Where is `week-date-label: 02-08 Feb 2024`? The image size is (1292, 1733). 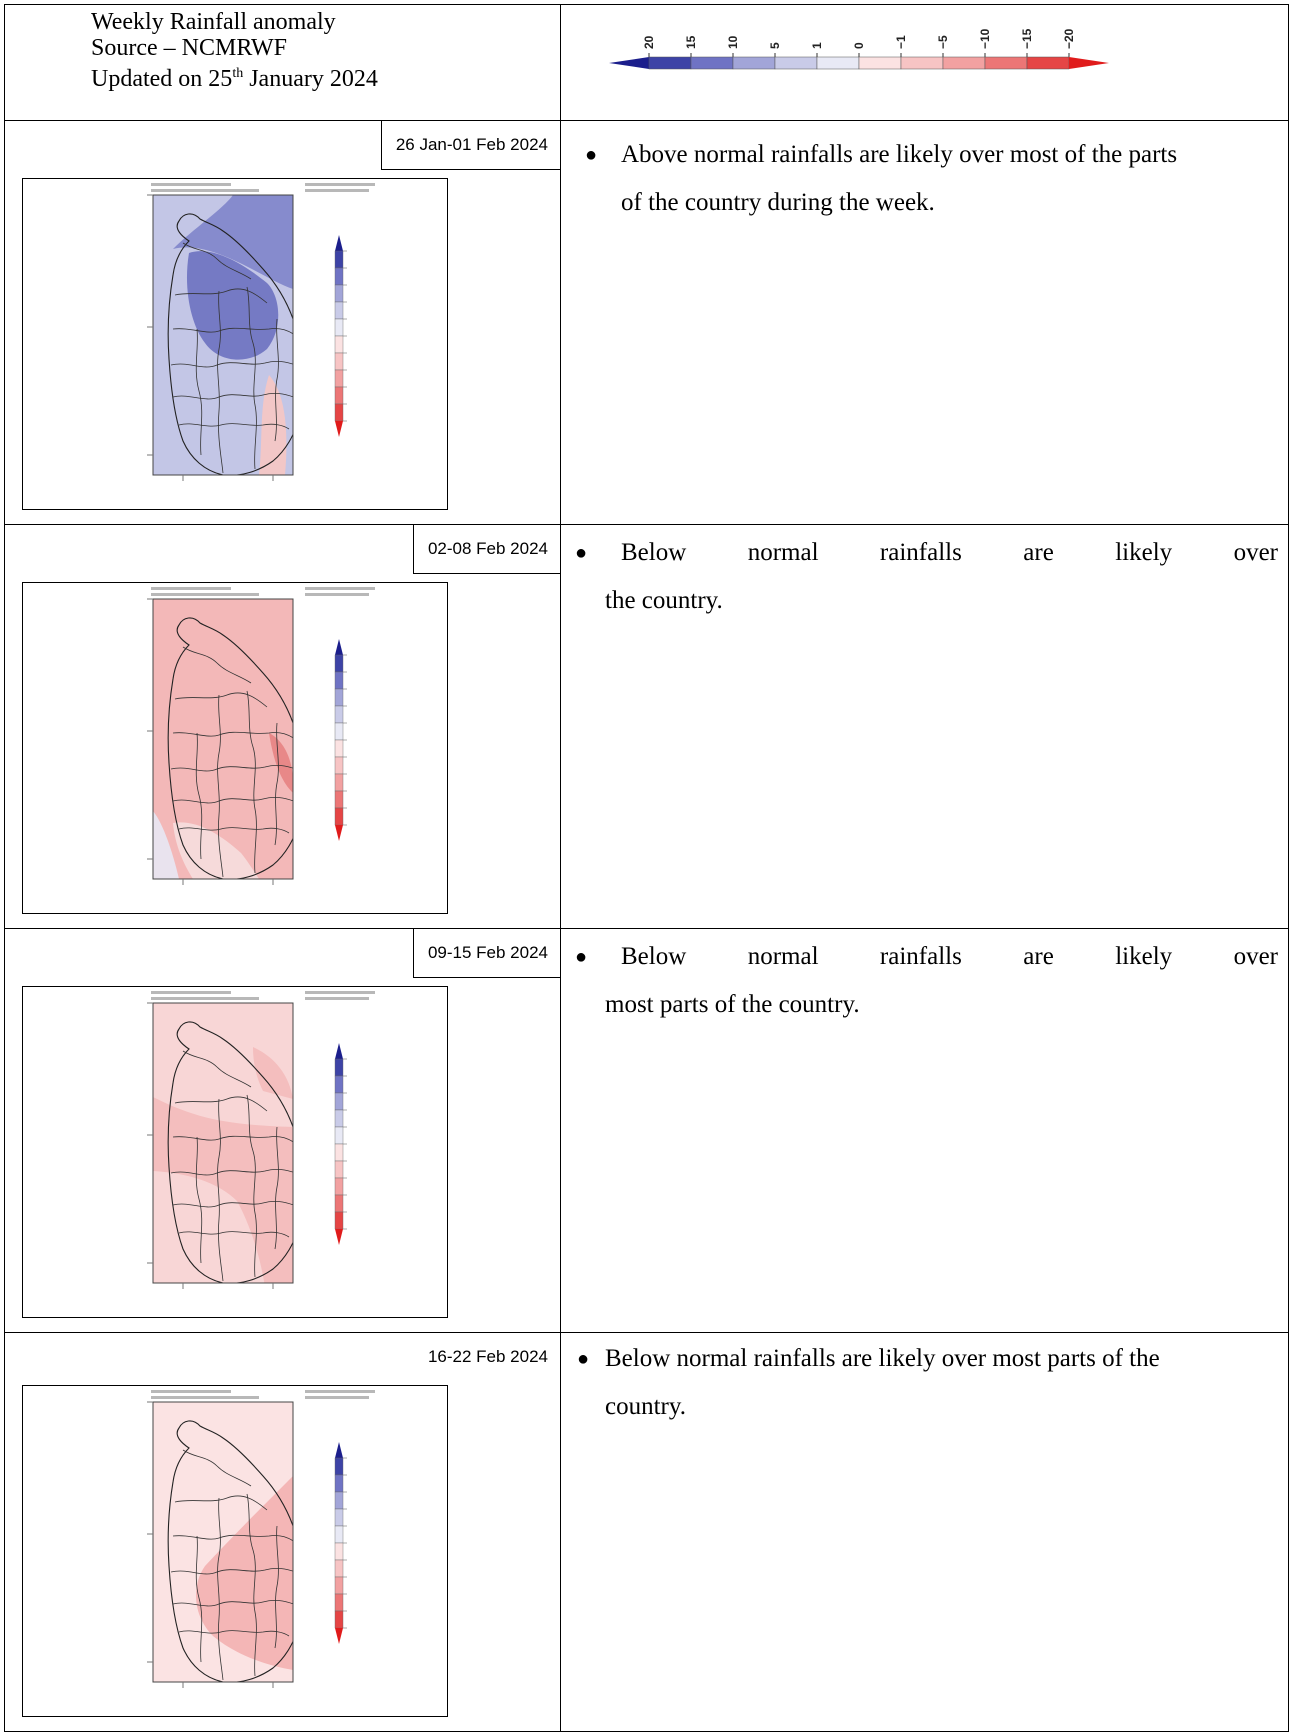
week-date-label: 02-08 Feb 2024 is located at coordinates (486, 549).